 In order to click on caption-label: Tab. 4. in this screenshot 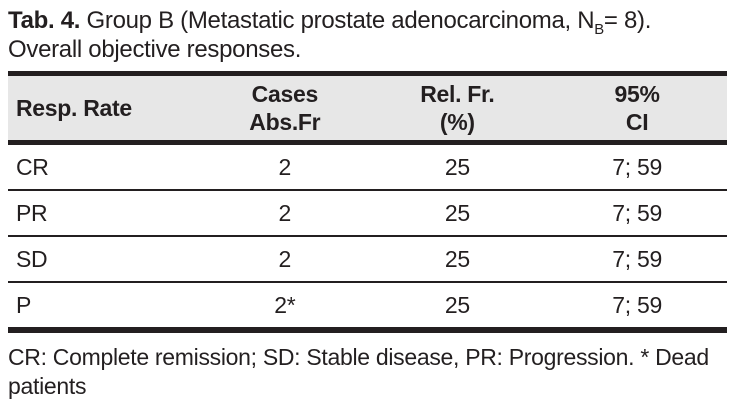, I will do `click(44, 20)`.